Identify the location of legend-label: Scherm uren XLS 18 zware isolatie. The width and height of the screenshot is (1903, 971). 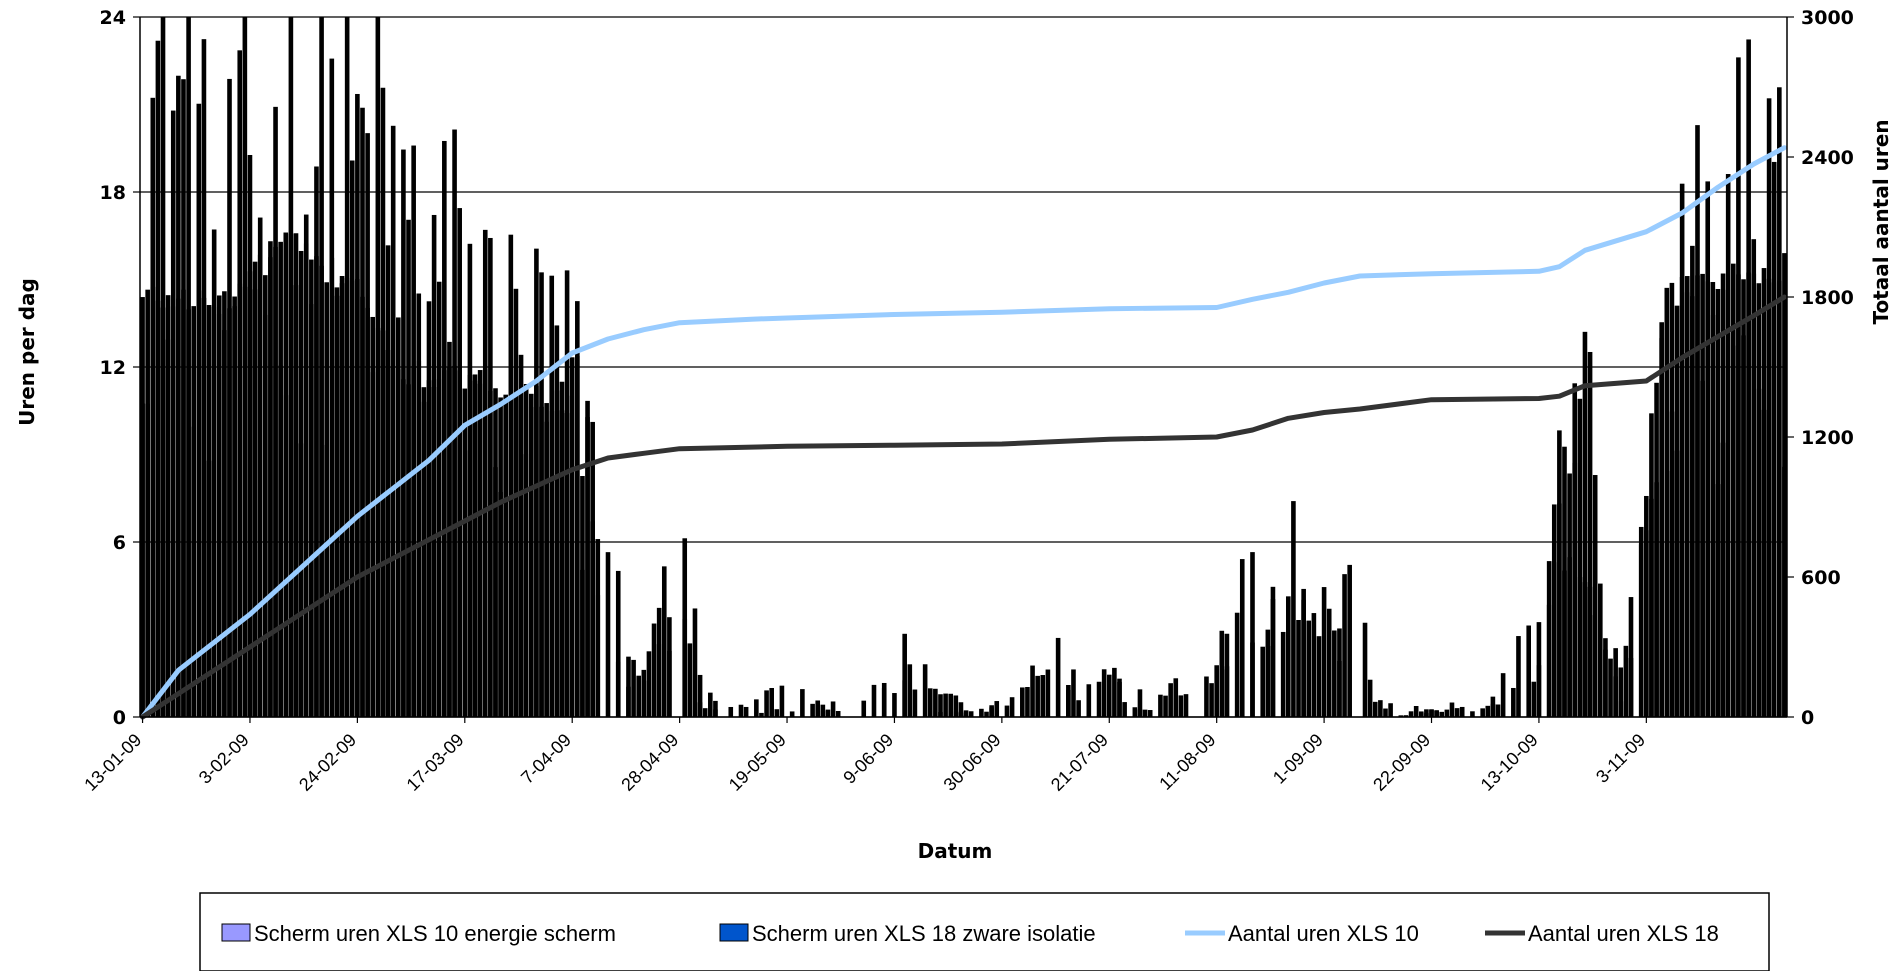
(924, 933).